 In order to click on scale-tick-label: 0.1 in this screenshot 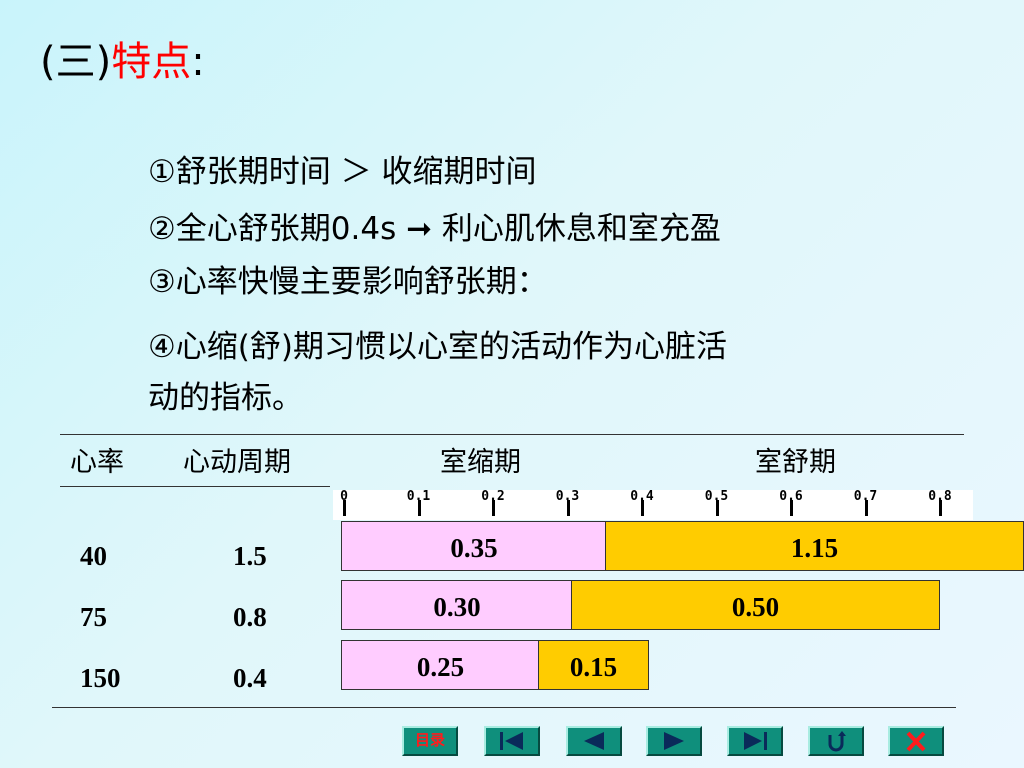, I will do `click(418, 496)`.